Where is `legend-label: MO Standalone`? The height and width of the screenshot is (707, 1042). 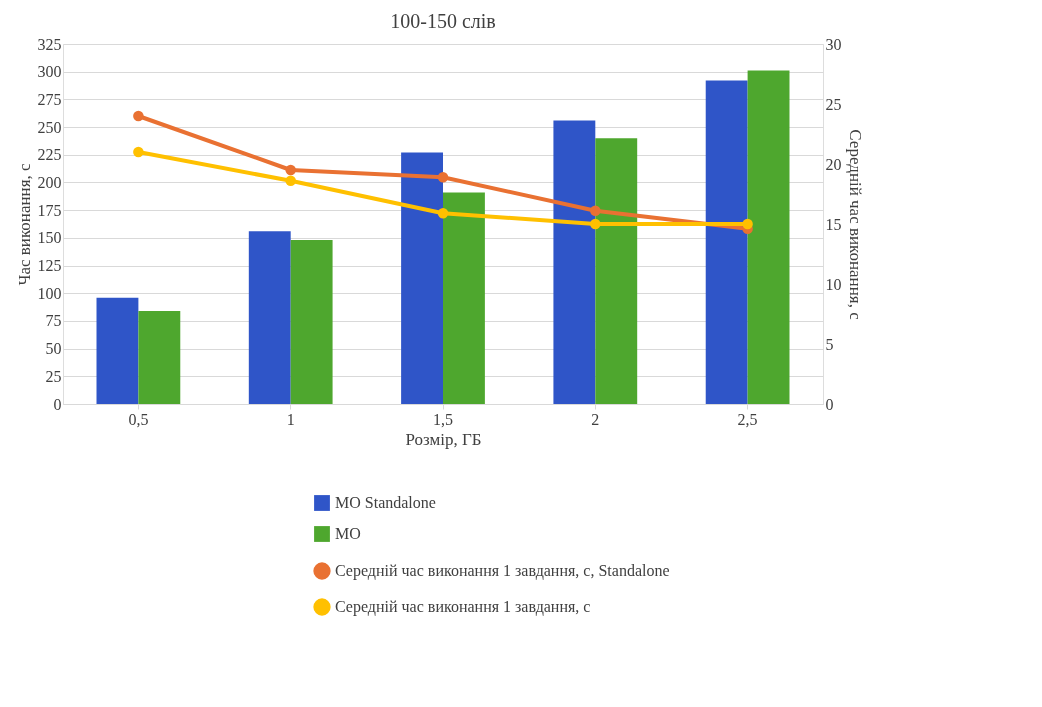 legend-label: MO Standalone is located at coordinates (385, 502).